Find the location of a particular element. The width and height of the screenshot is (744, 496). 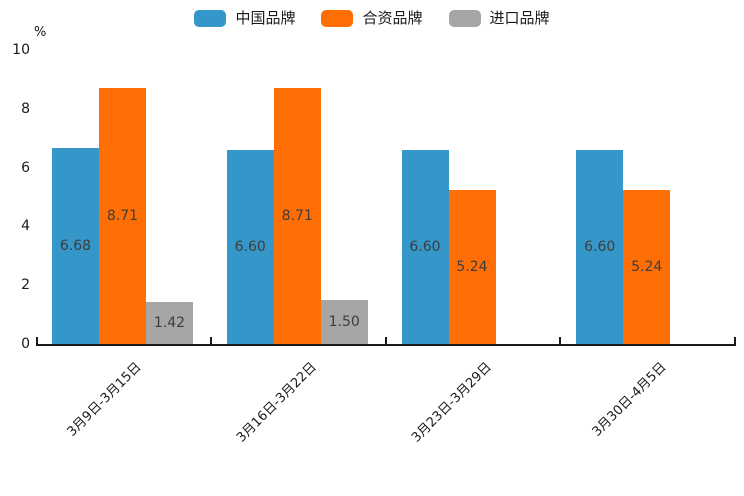

legend-item-import-brand: 进口品牌 is located at coordinates (499, 18).